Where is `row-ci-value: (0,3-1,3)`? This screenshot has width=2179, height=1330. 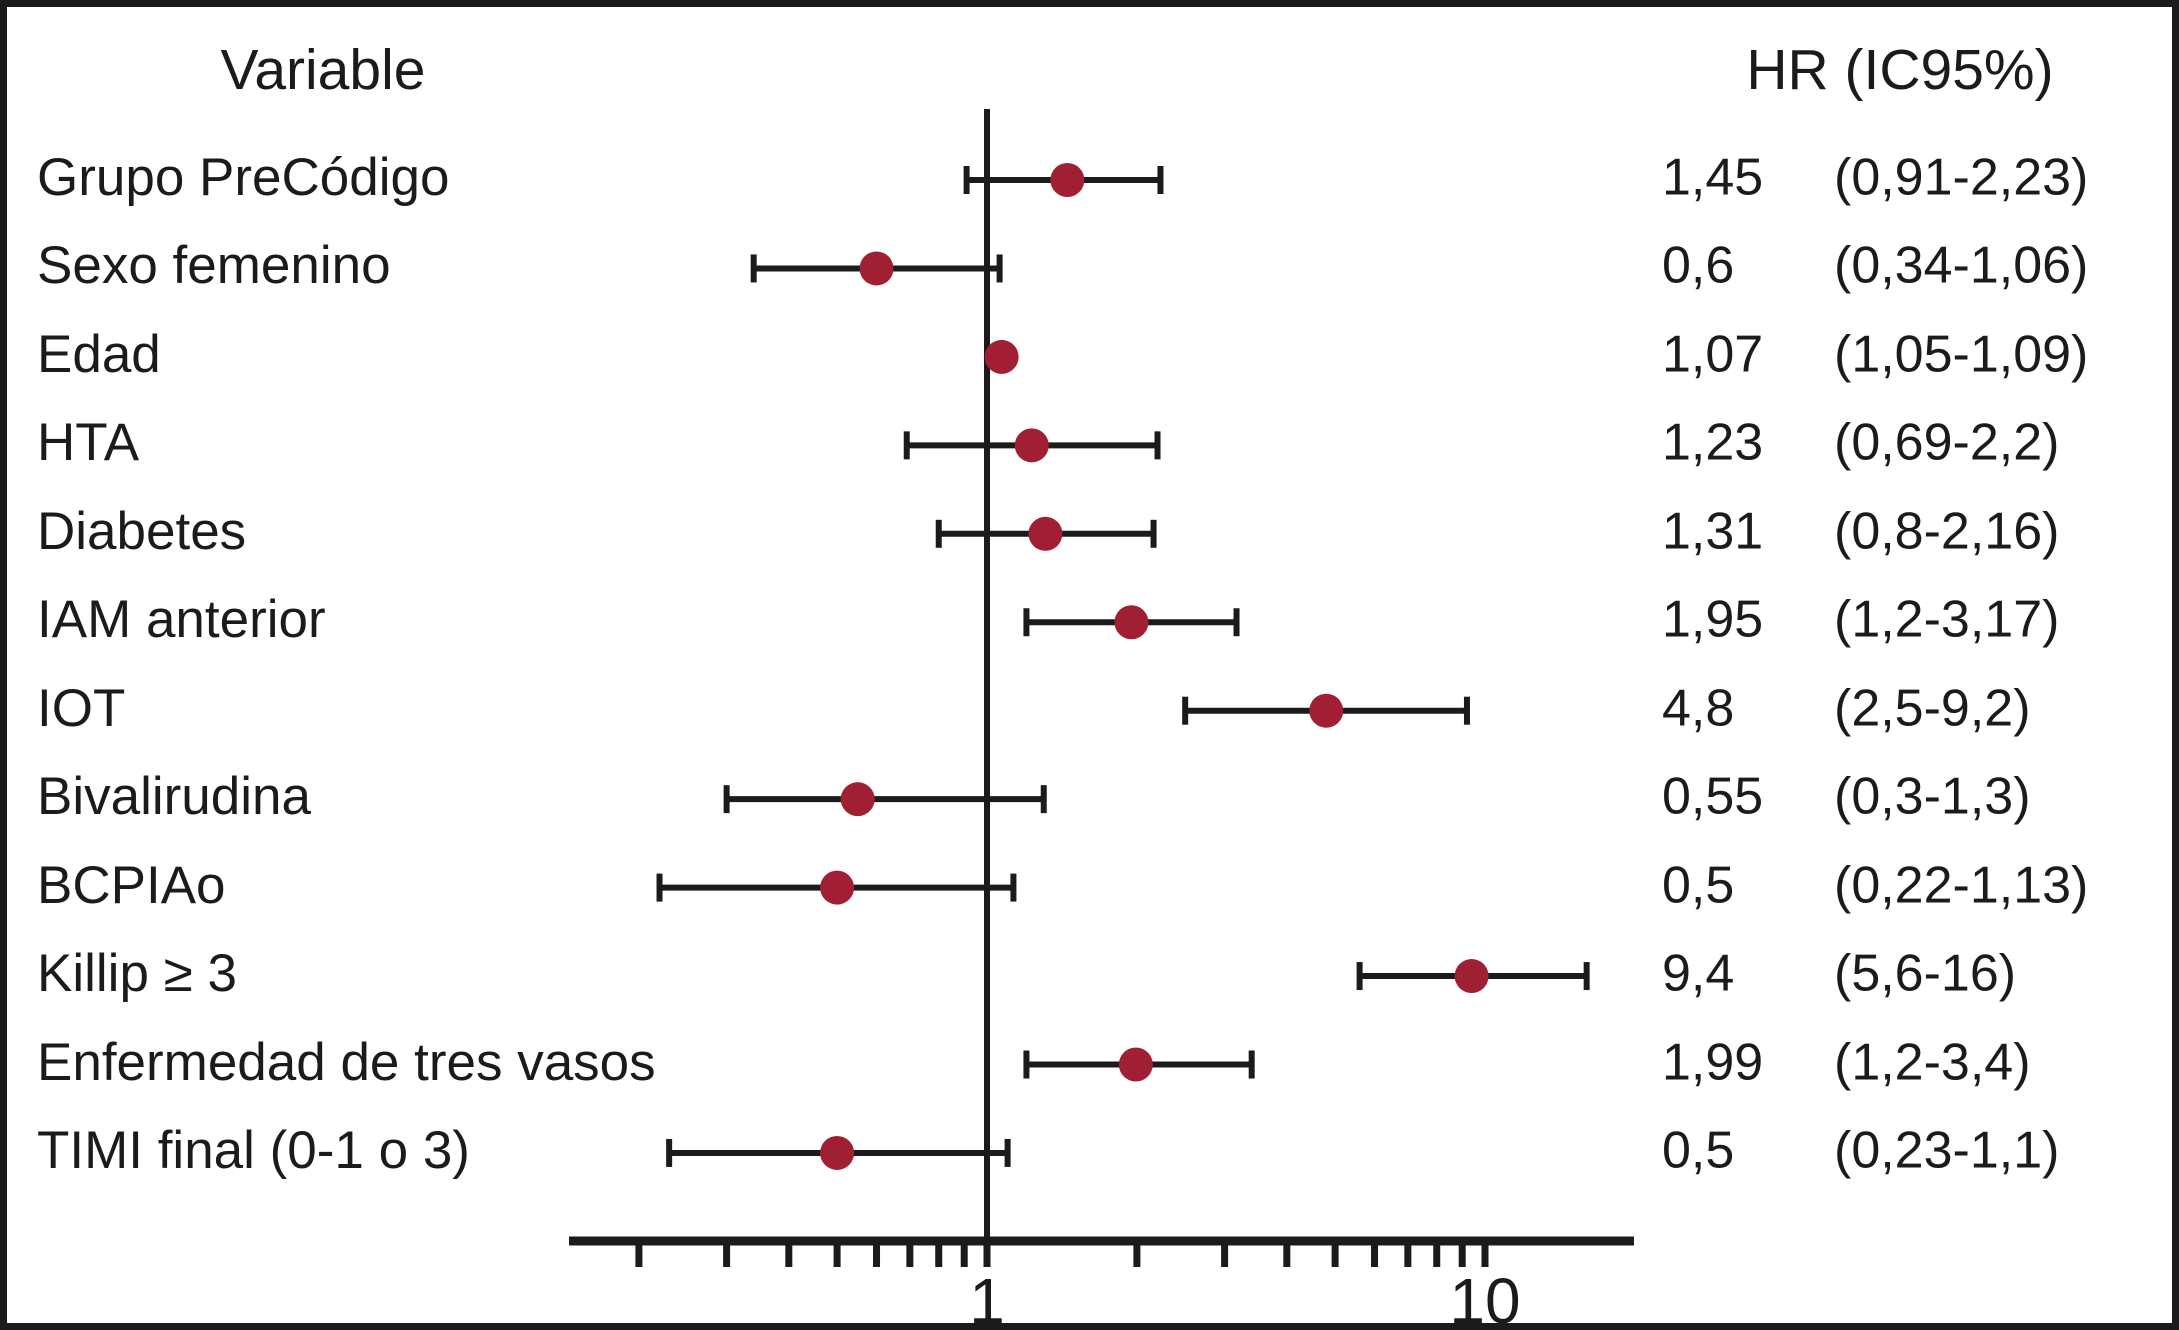
row-ci-value: (0,3-1,3) is located at coordinates (1932, 796).